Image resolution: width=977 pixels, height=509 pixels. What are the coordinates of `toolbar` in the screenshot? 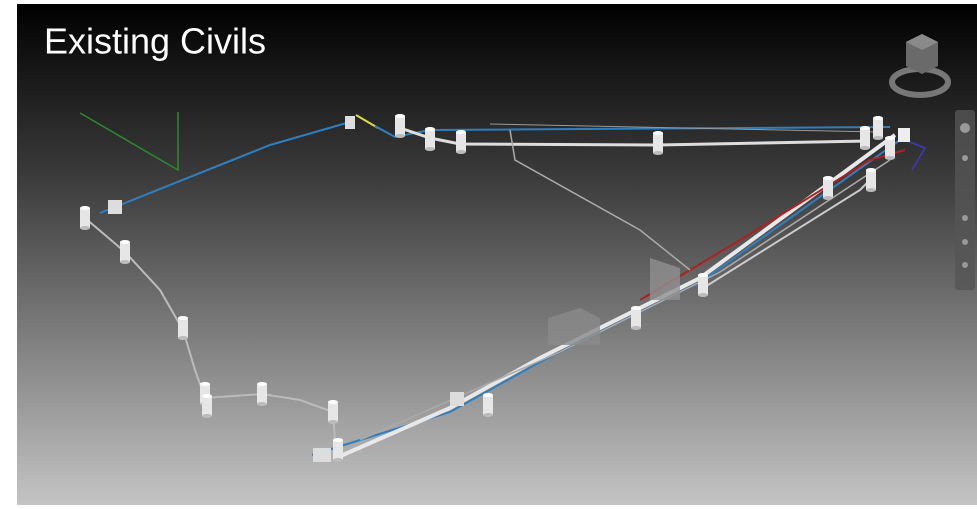 It's located at (965, 200).